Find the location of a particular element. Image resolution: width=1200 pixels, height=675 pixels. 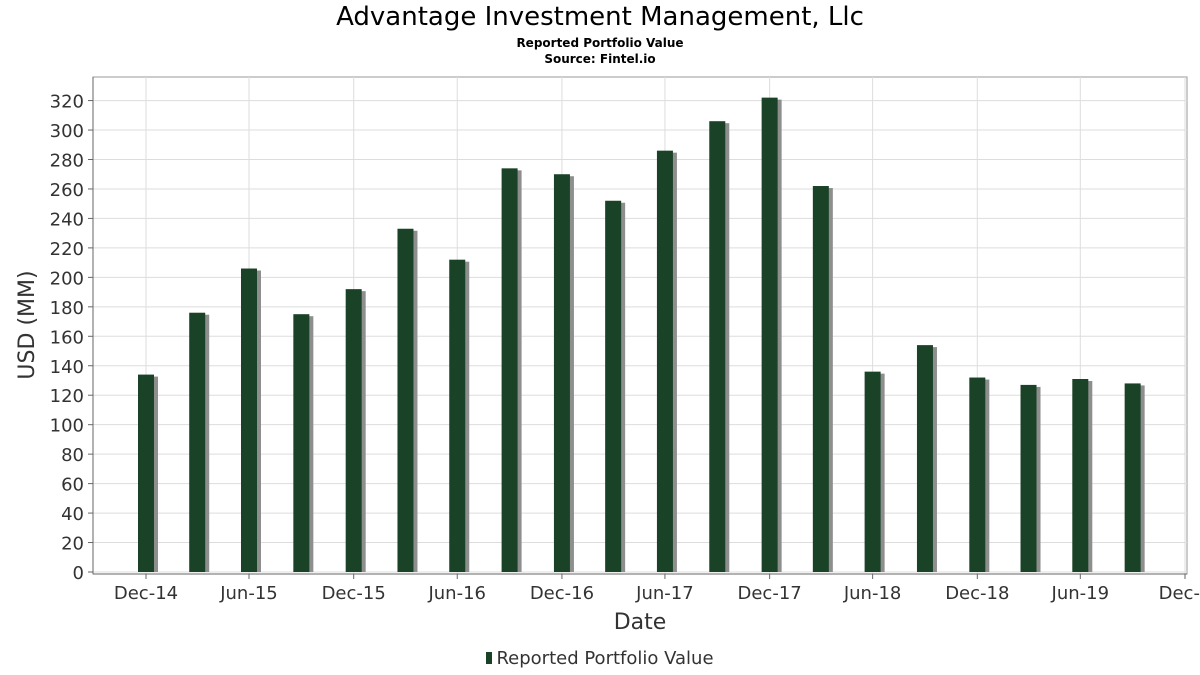

y-tick-label: 0 is located at coordinates (78, 573).